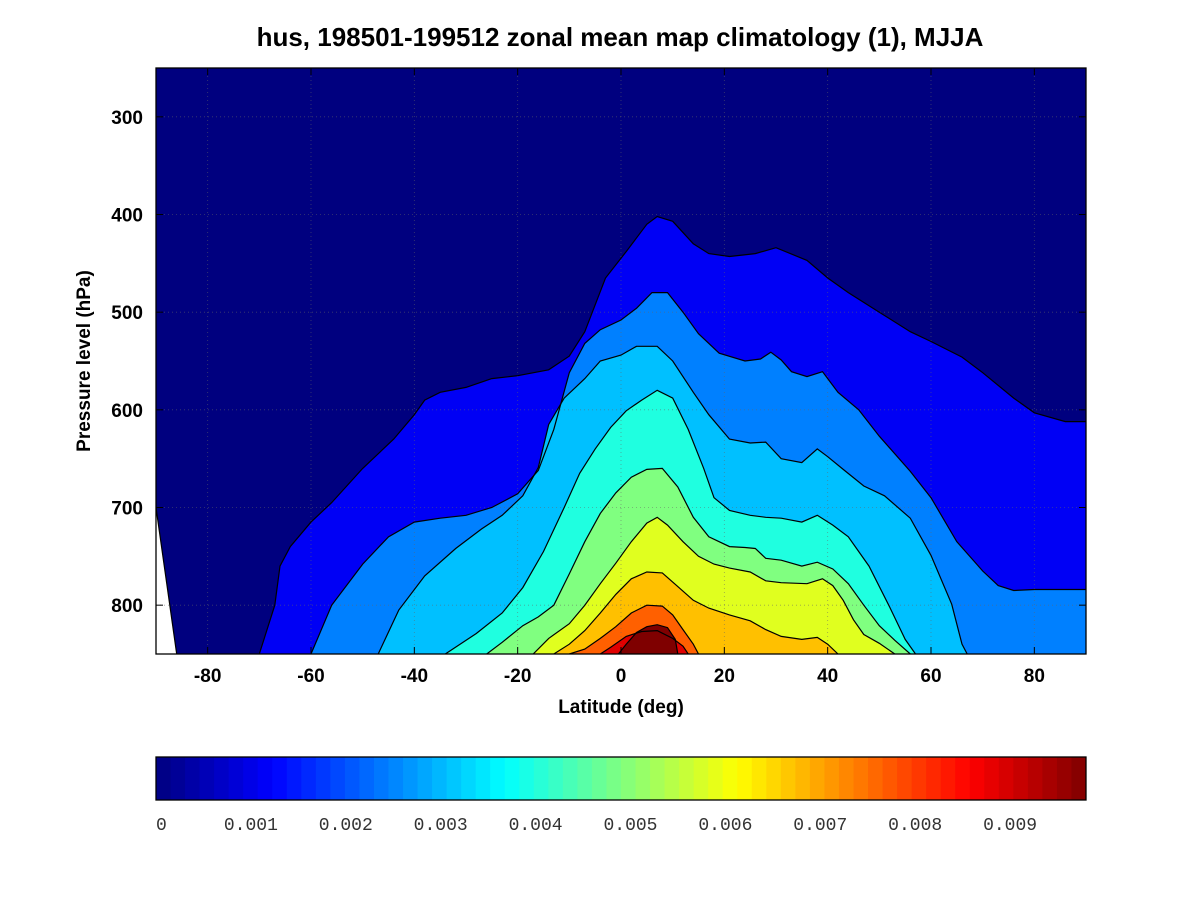  Describe the element at coordinates (127, 606) in the screenshot. I see `y-tick-label: 800` at that location.